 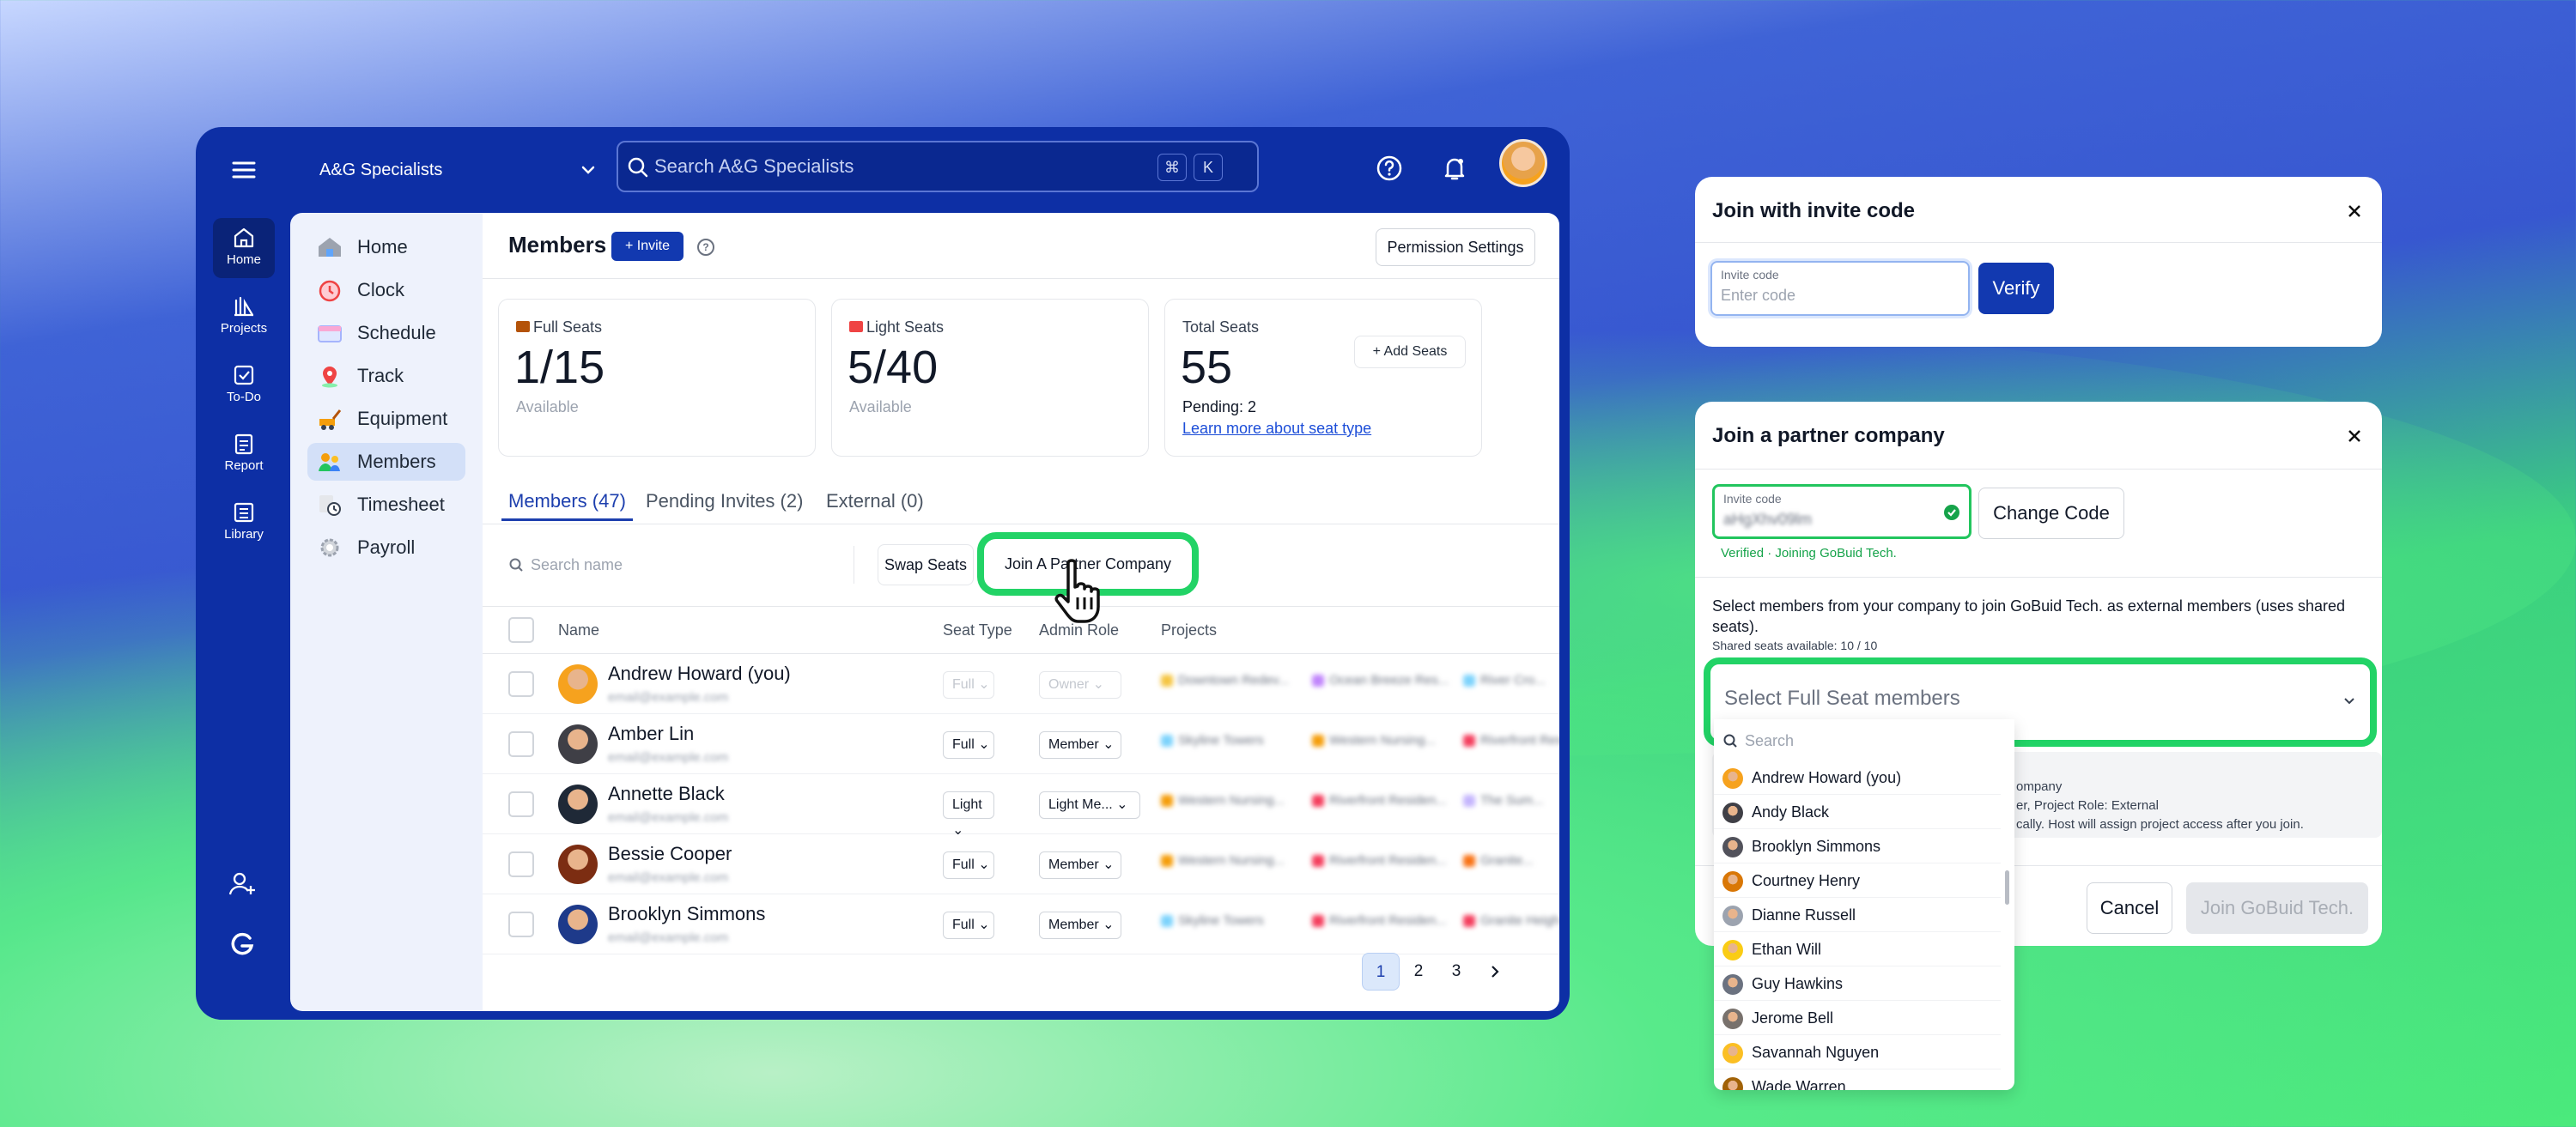 What do you see at coordinates (386, 419) in the screenshot?
I see `sidebar-item-equipment: Equipment` at bounding box center [386, 419].